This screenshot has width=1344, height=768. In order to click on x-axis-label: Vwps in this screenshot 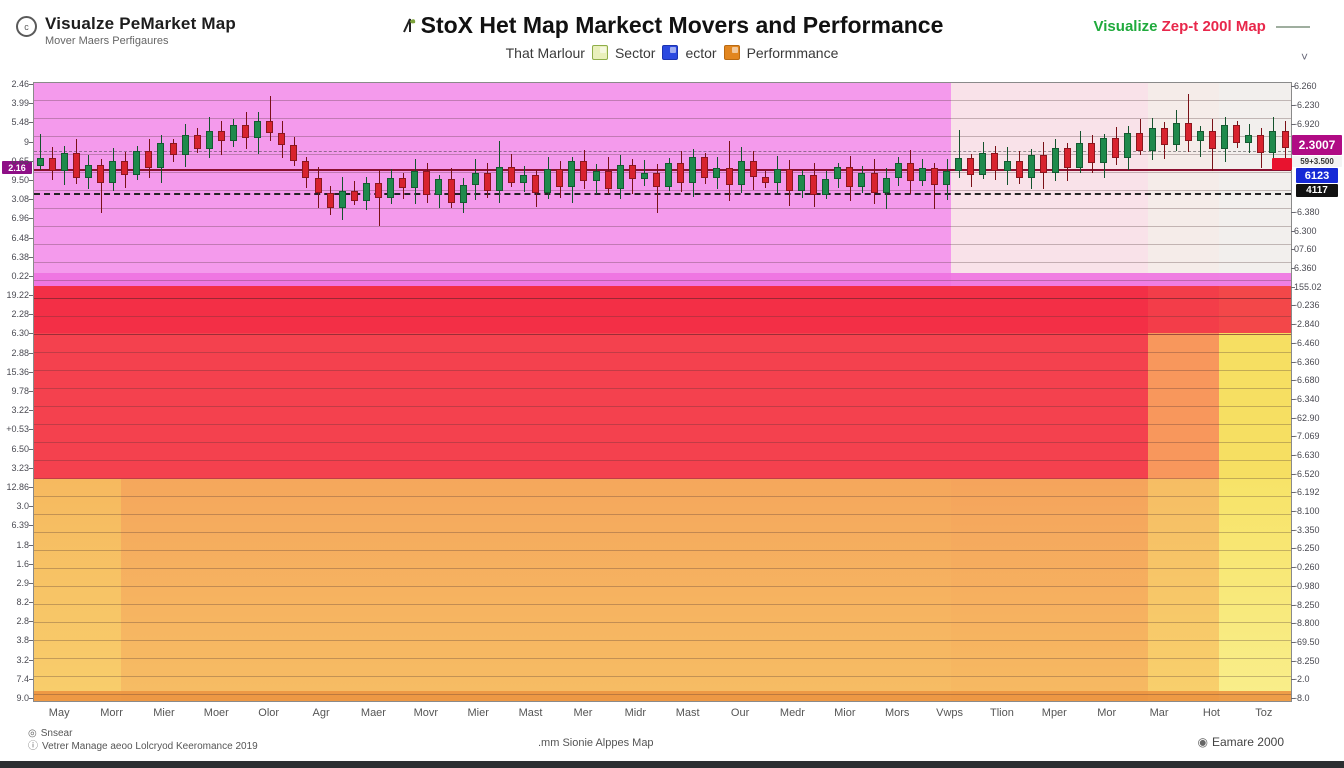, I will do `click(950, 713)`.